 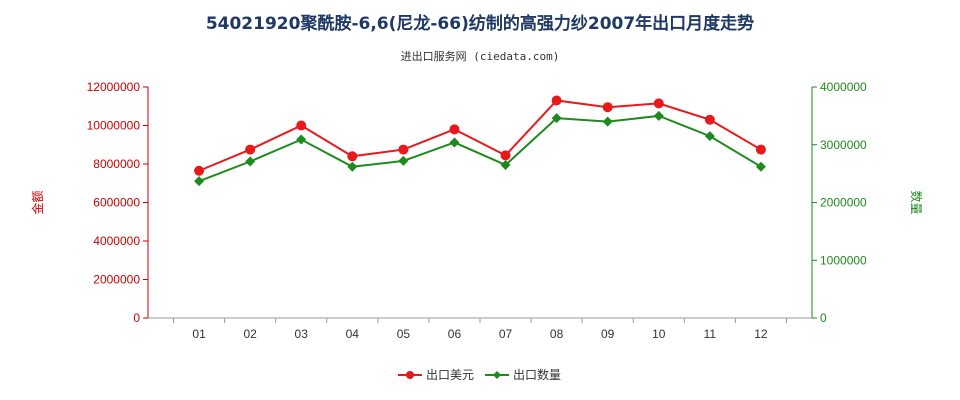 What do you see at coordinates (761, 334) in the screenshot?
I see `x-tick-label: 12` at bounding box center [761, 334].